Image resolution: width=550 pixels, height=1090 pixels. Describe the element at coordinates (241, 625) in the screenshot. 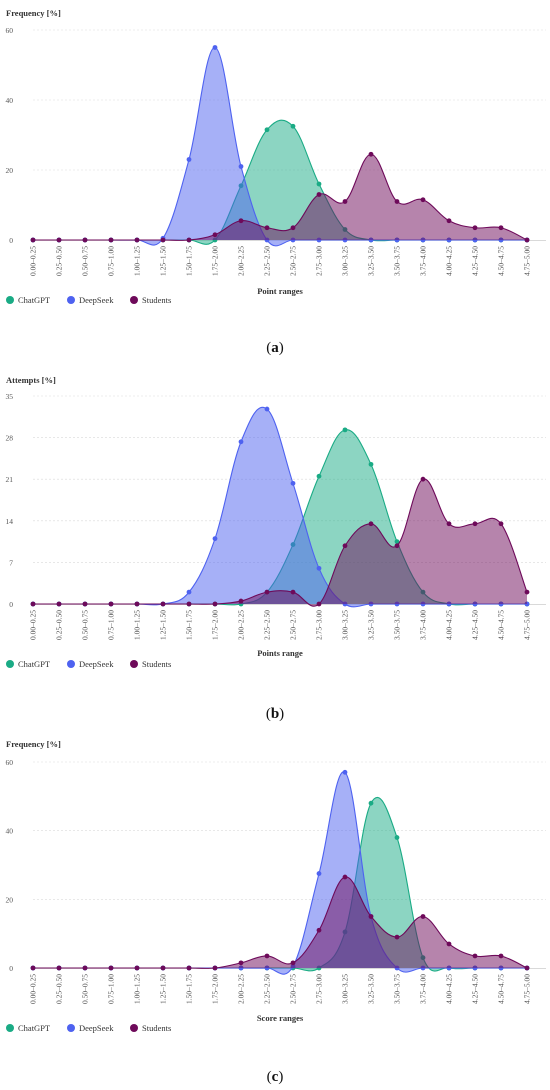

I see `x-tick-label: 2.00–2.25` at that location.